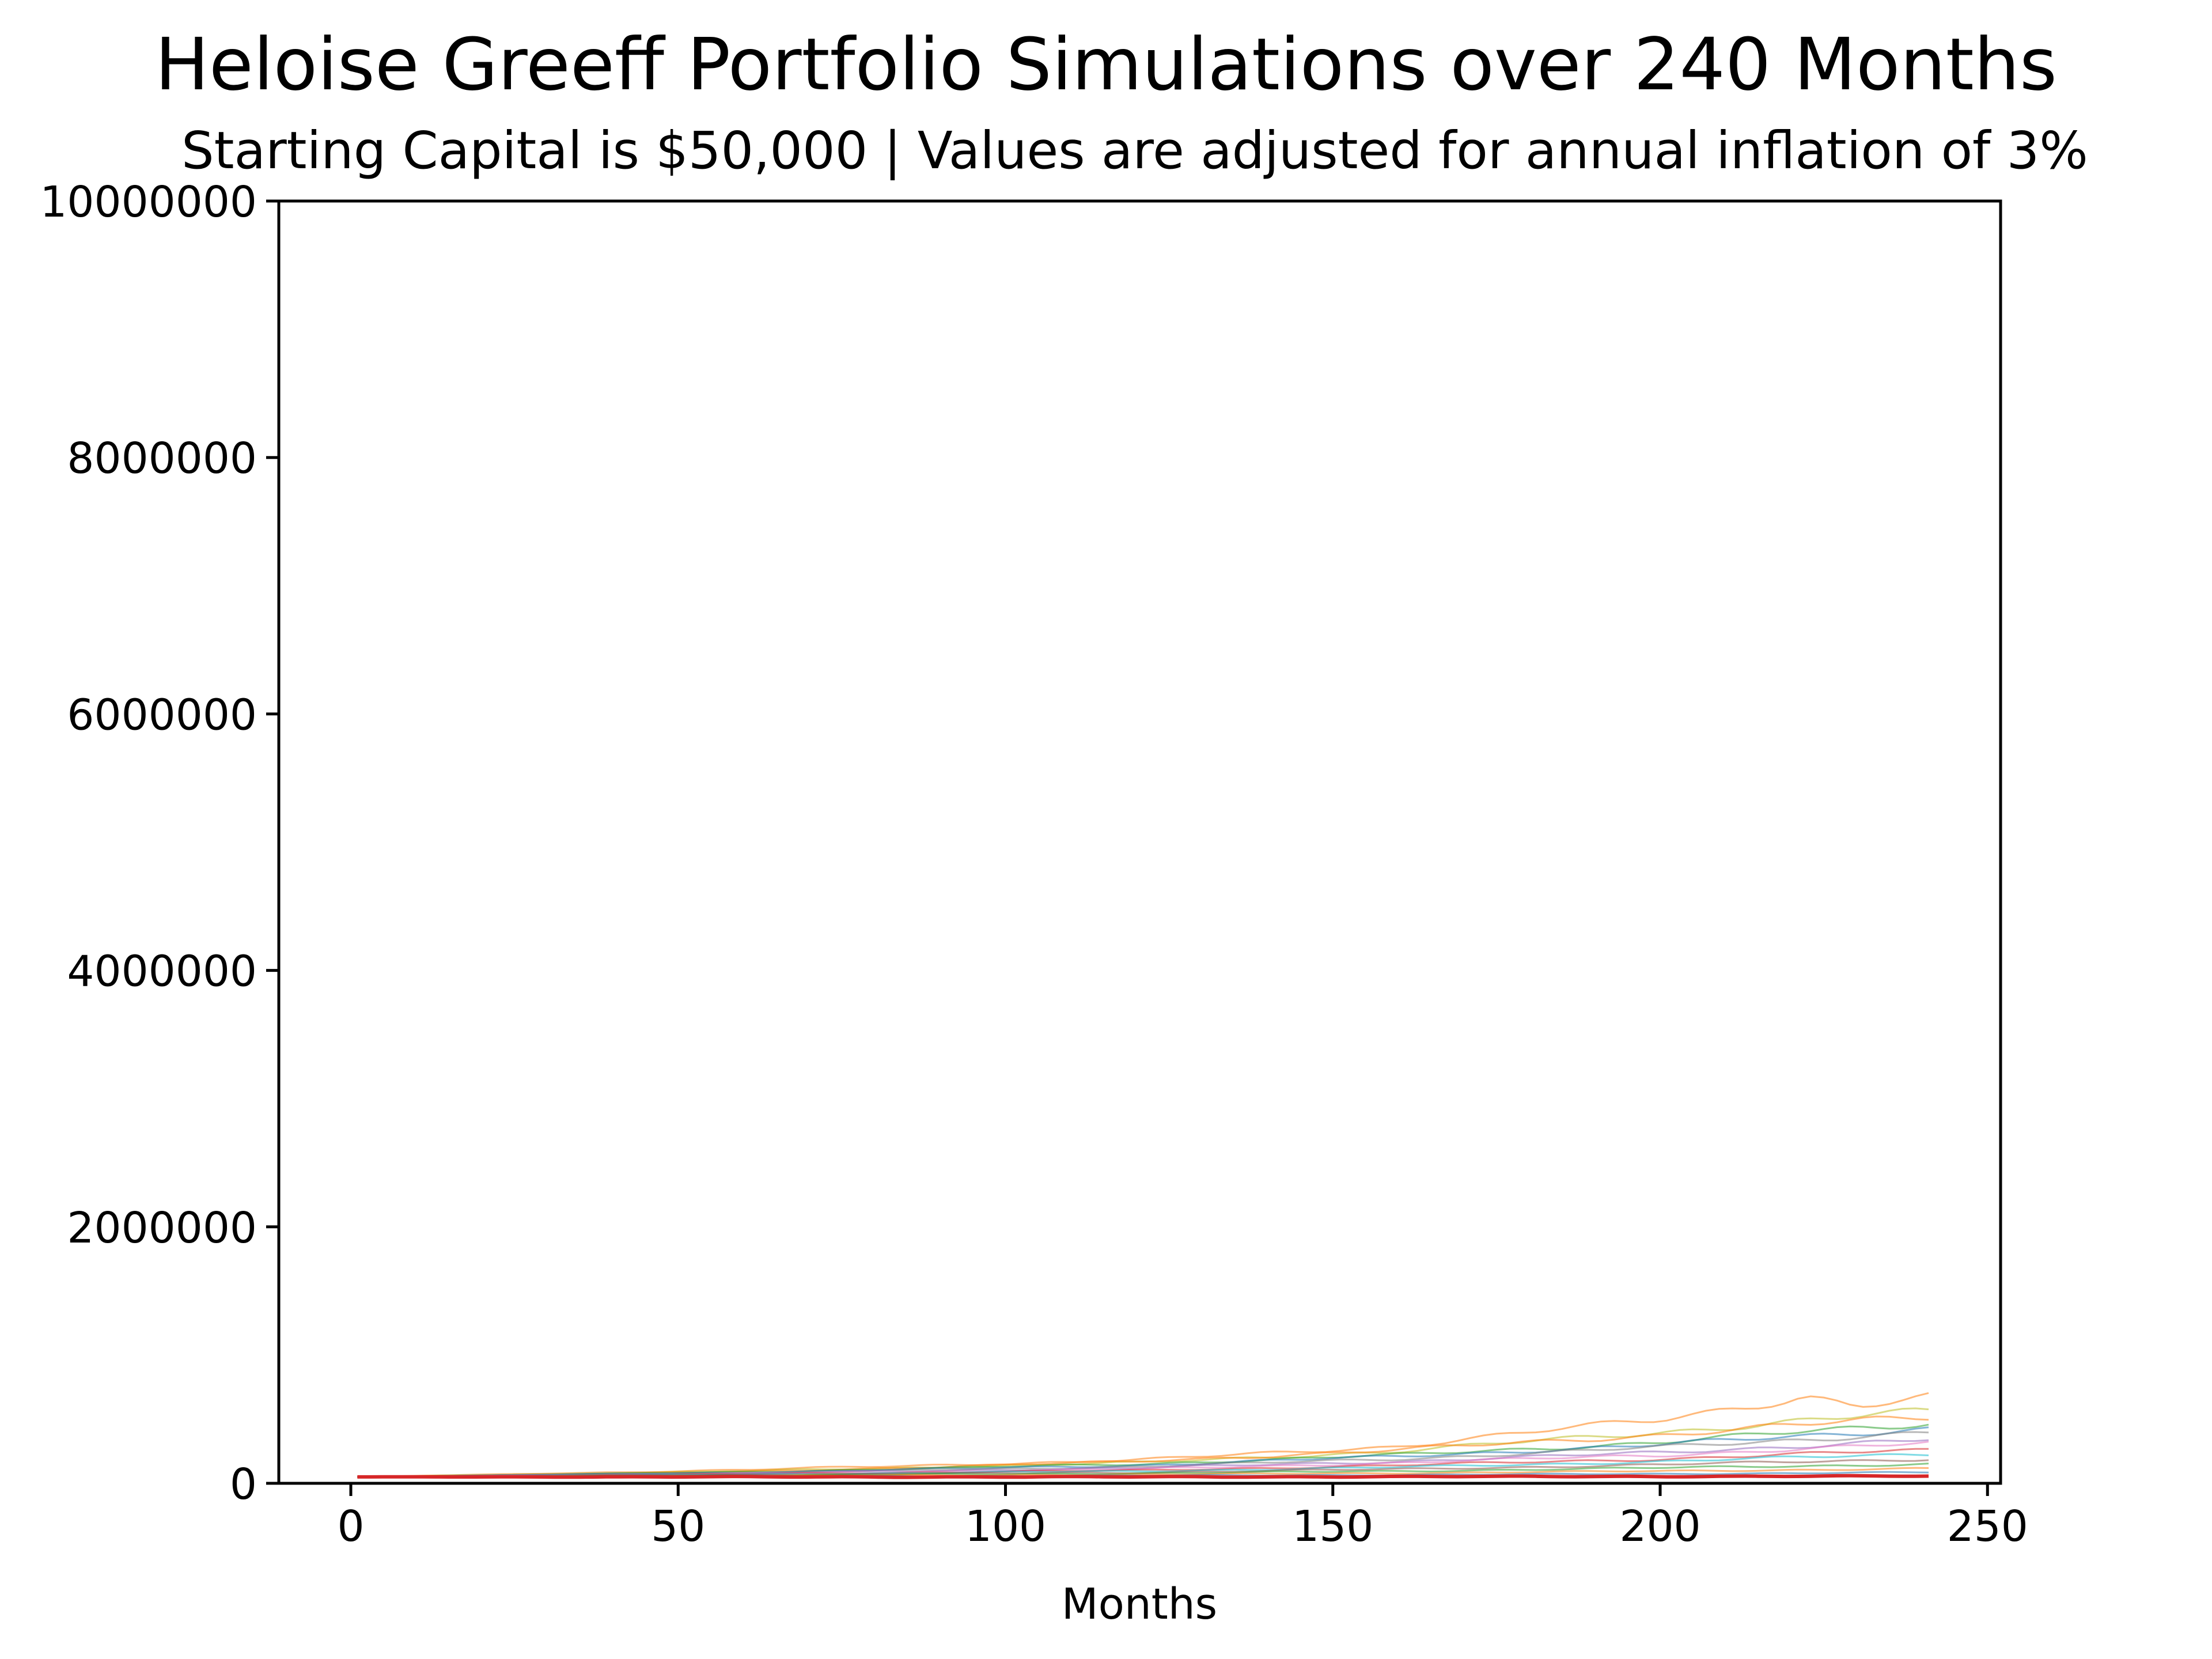  I want to click on x-tick-label: 250, so click(1987, 1526).